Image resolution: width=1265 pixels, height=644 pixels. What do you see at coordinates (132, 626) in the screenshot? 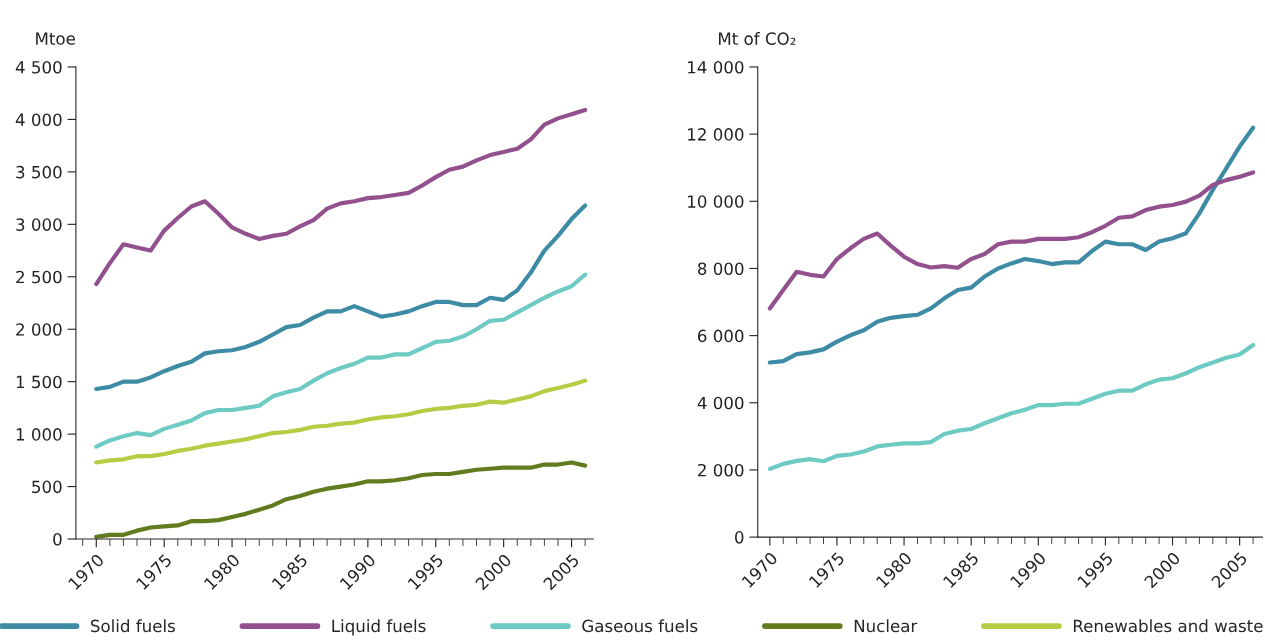
I see `legend-label: Solid fuels` at bounding box center [132, 626].